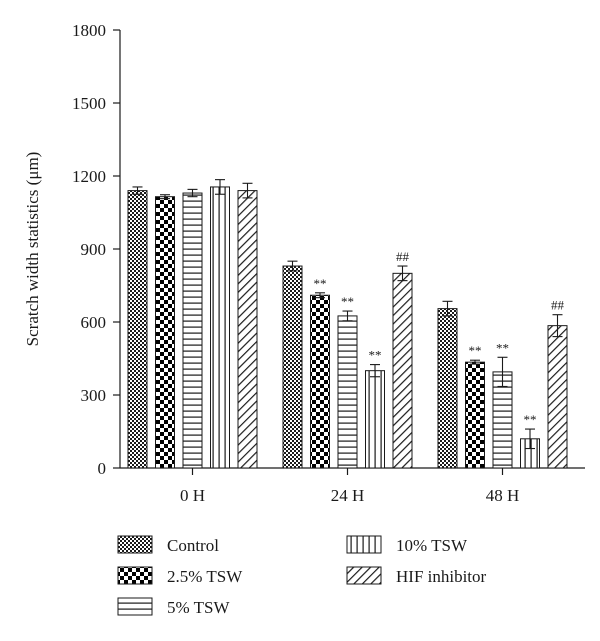 The height and width of the screenshot is (641, 600). What do you see at coordinates (94, 395) in the screenshot?
I see `y-tick-label: 300` at bounding box center [94, 395].